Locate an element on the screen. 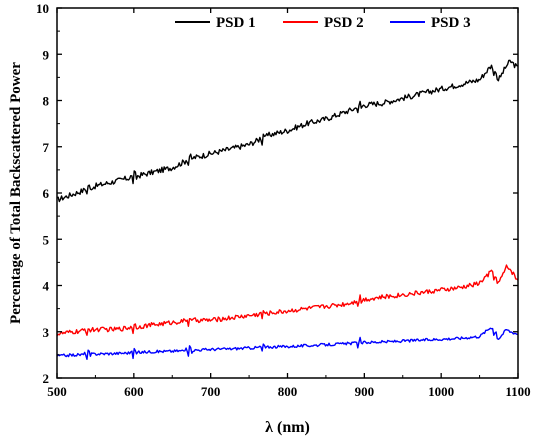  y-tick-label: 6 is located at coordinates (46, 193).